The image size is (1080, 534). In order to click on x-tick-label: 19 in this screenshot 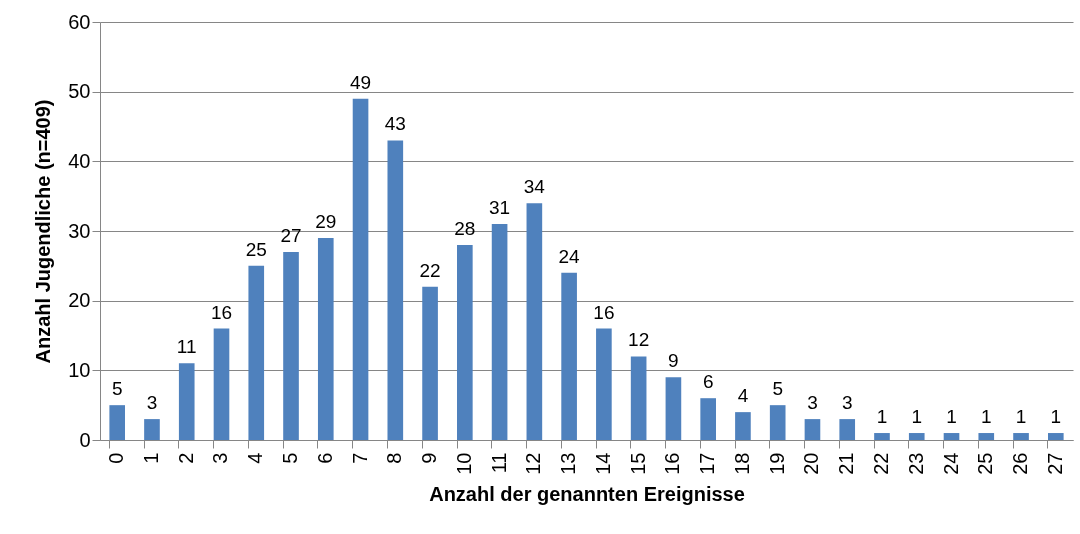, I will do `click(776, 463)`.